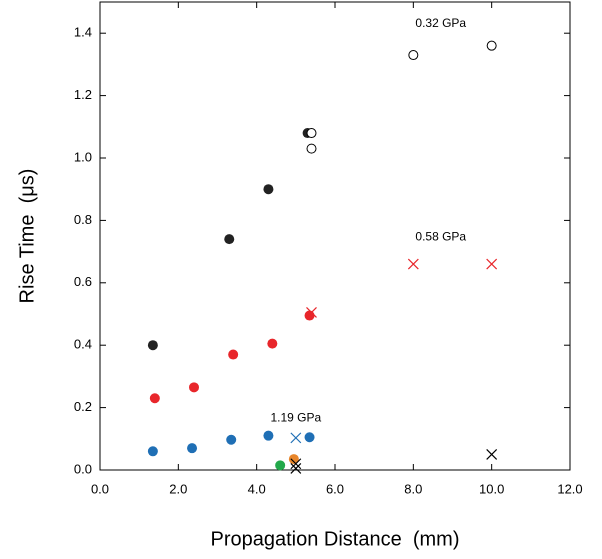 The height and width of the screenshot is (559, 602). I want to click on x-tick-label: 2.0, so click(178, 488).